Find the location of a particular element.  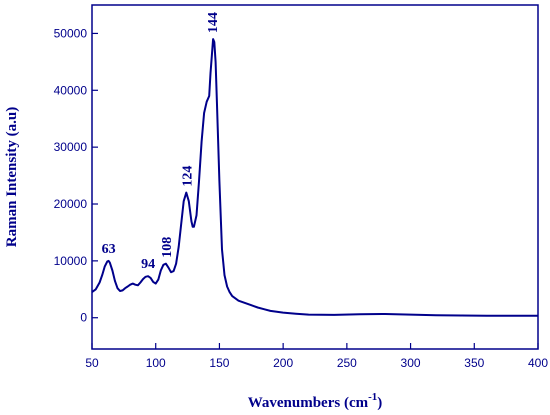

x-tick-label: 200 is located at coordinates (283, 363).